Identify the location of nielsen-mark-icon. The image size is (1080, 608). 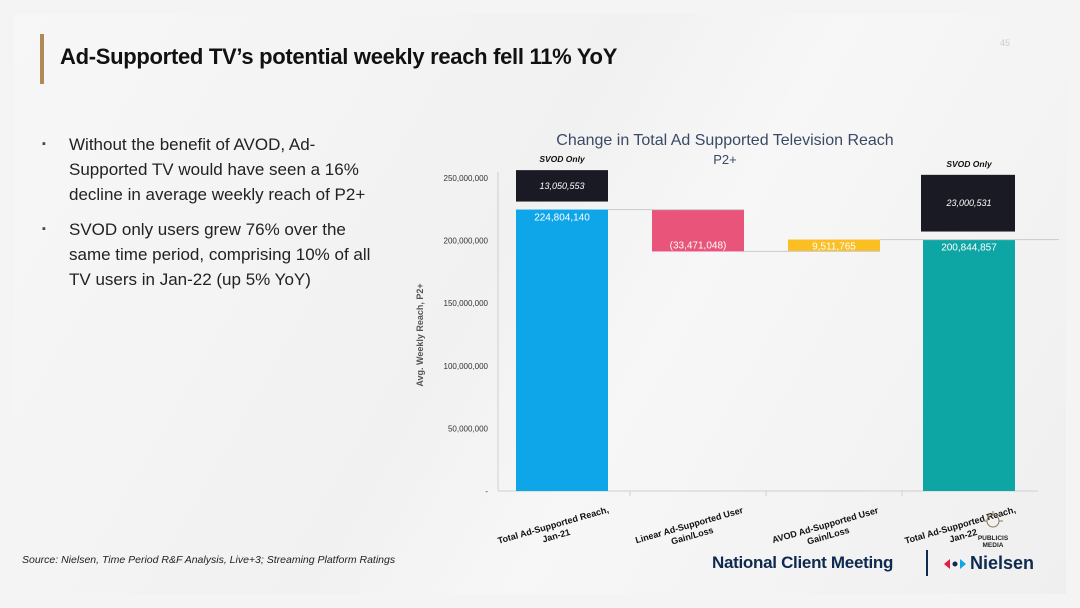
(955, 563).